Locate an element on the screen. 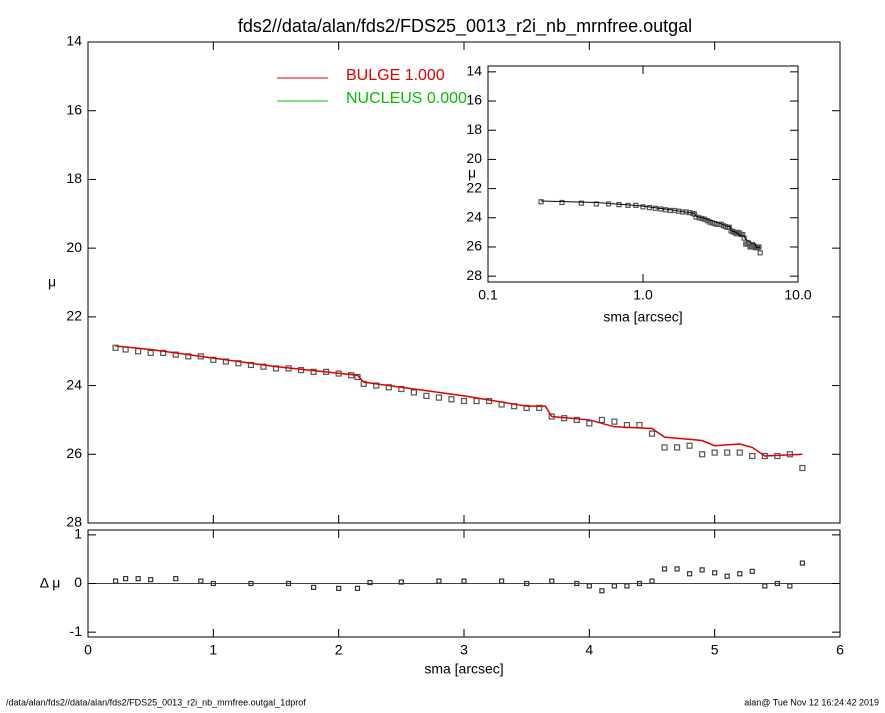  legend-label: BULGE 1.000 is located at coordinates (395, 75).